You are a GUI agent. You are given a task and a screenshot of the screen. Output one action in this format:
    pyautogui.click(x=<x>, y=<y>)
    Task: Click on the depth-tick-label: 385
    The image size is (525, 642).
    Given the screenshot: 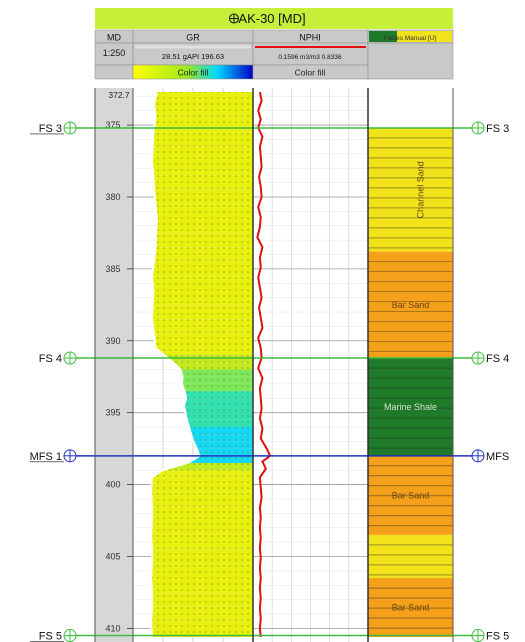 What is the action you would take?
    pyautogui.click(x=112, y=269)
    